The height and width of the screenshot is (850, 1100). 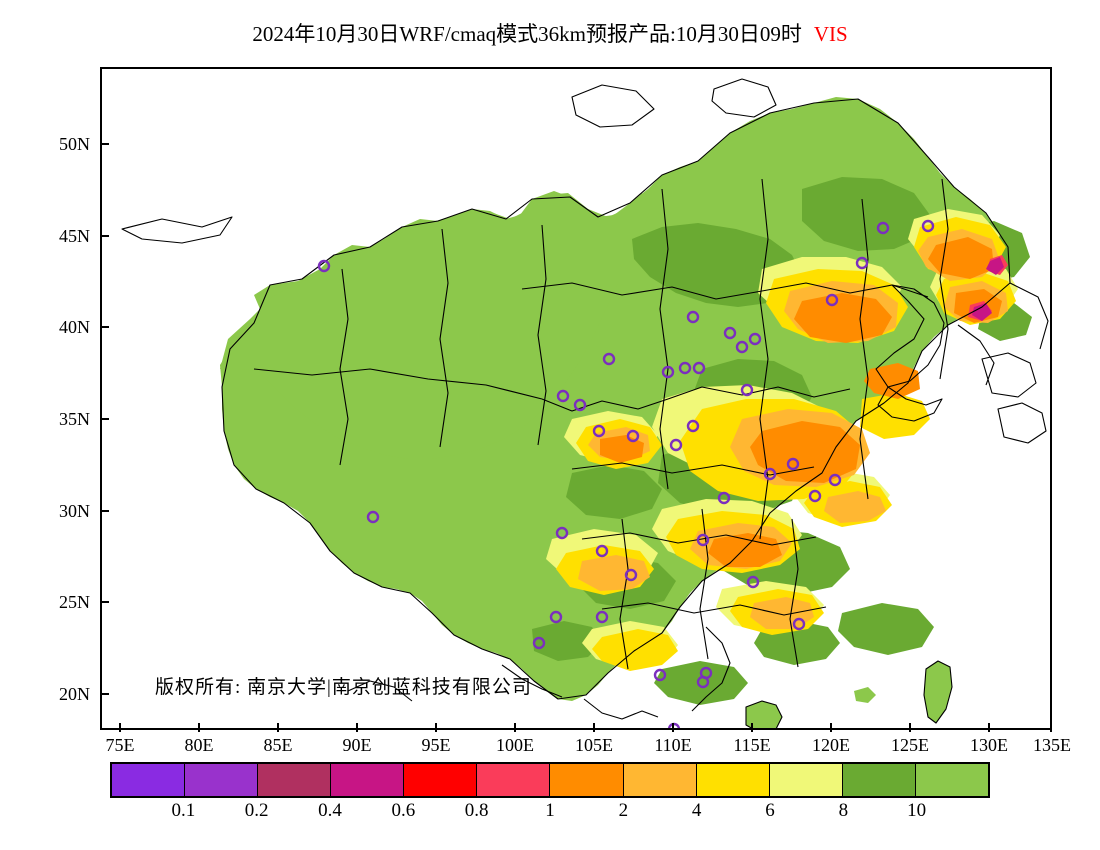 I want to click on colorbar-tick-label: 4, so click(x=696, y=810).